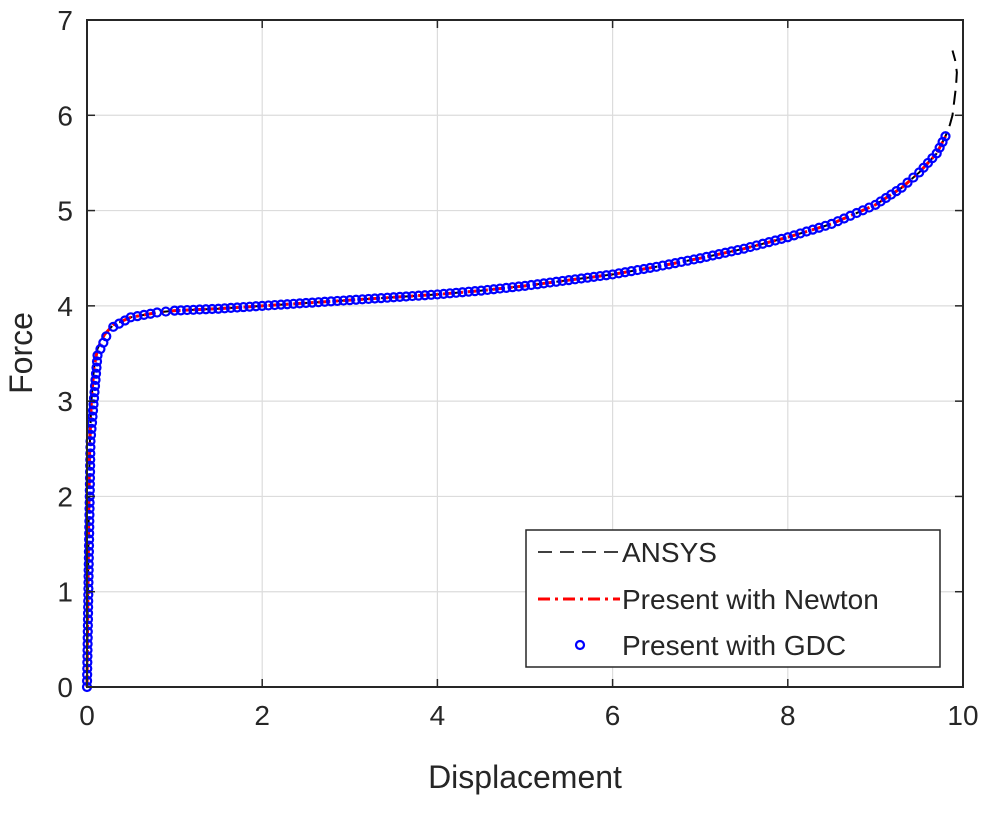  I want to click on x-tick-label: 4, so click(438, 715).